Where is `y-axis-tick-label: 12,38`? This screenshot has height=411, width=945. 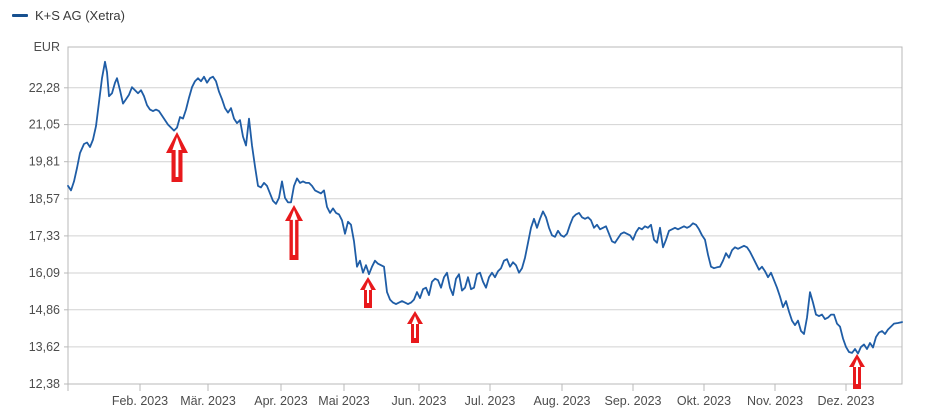
y-axis-tick-label: 12,38 is located at coordinates (44, 384).